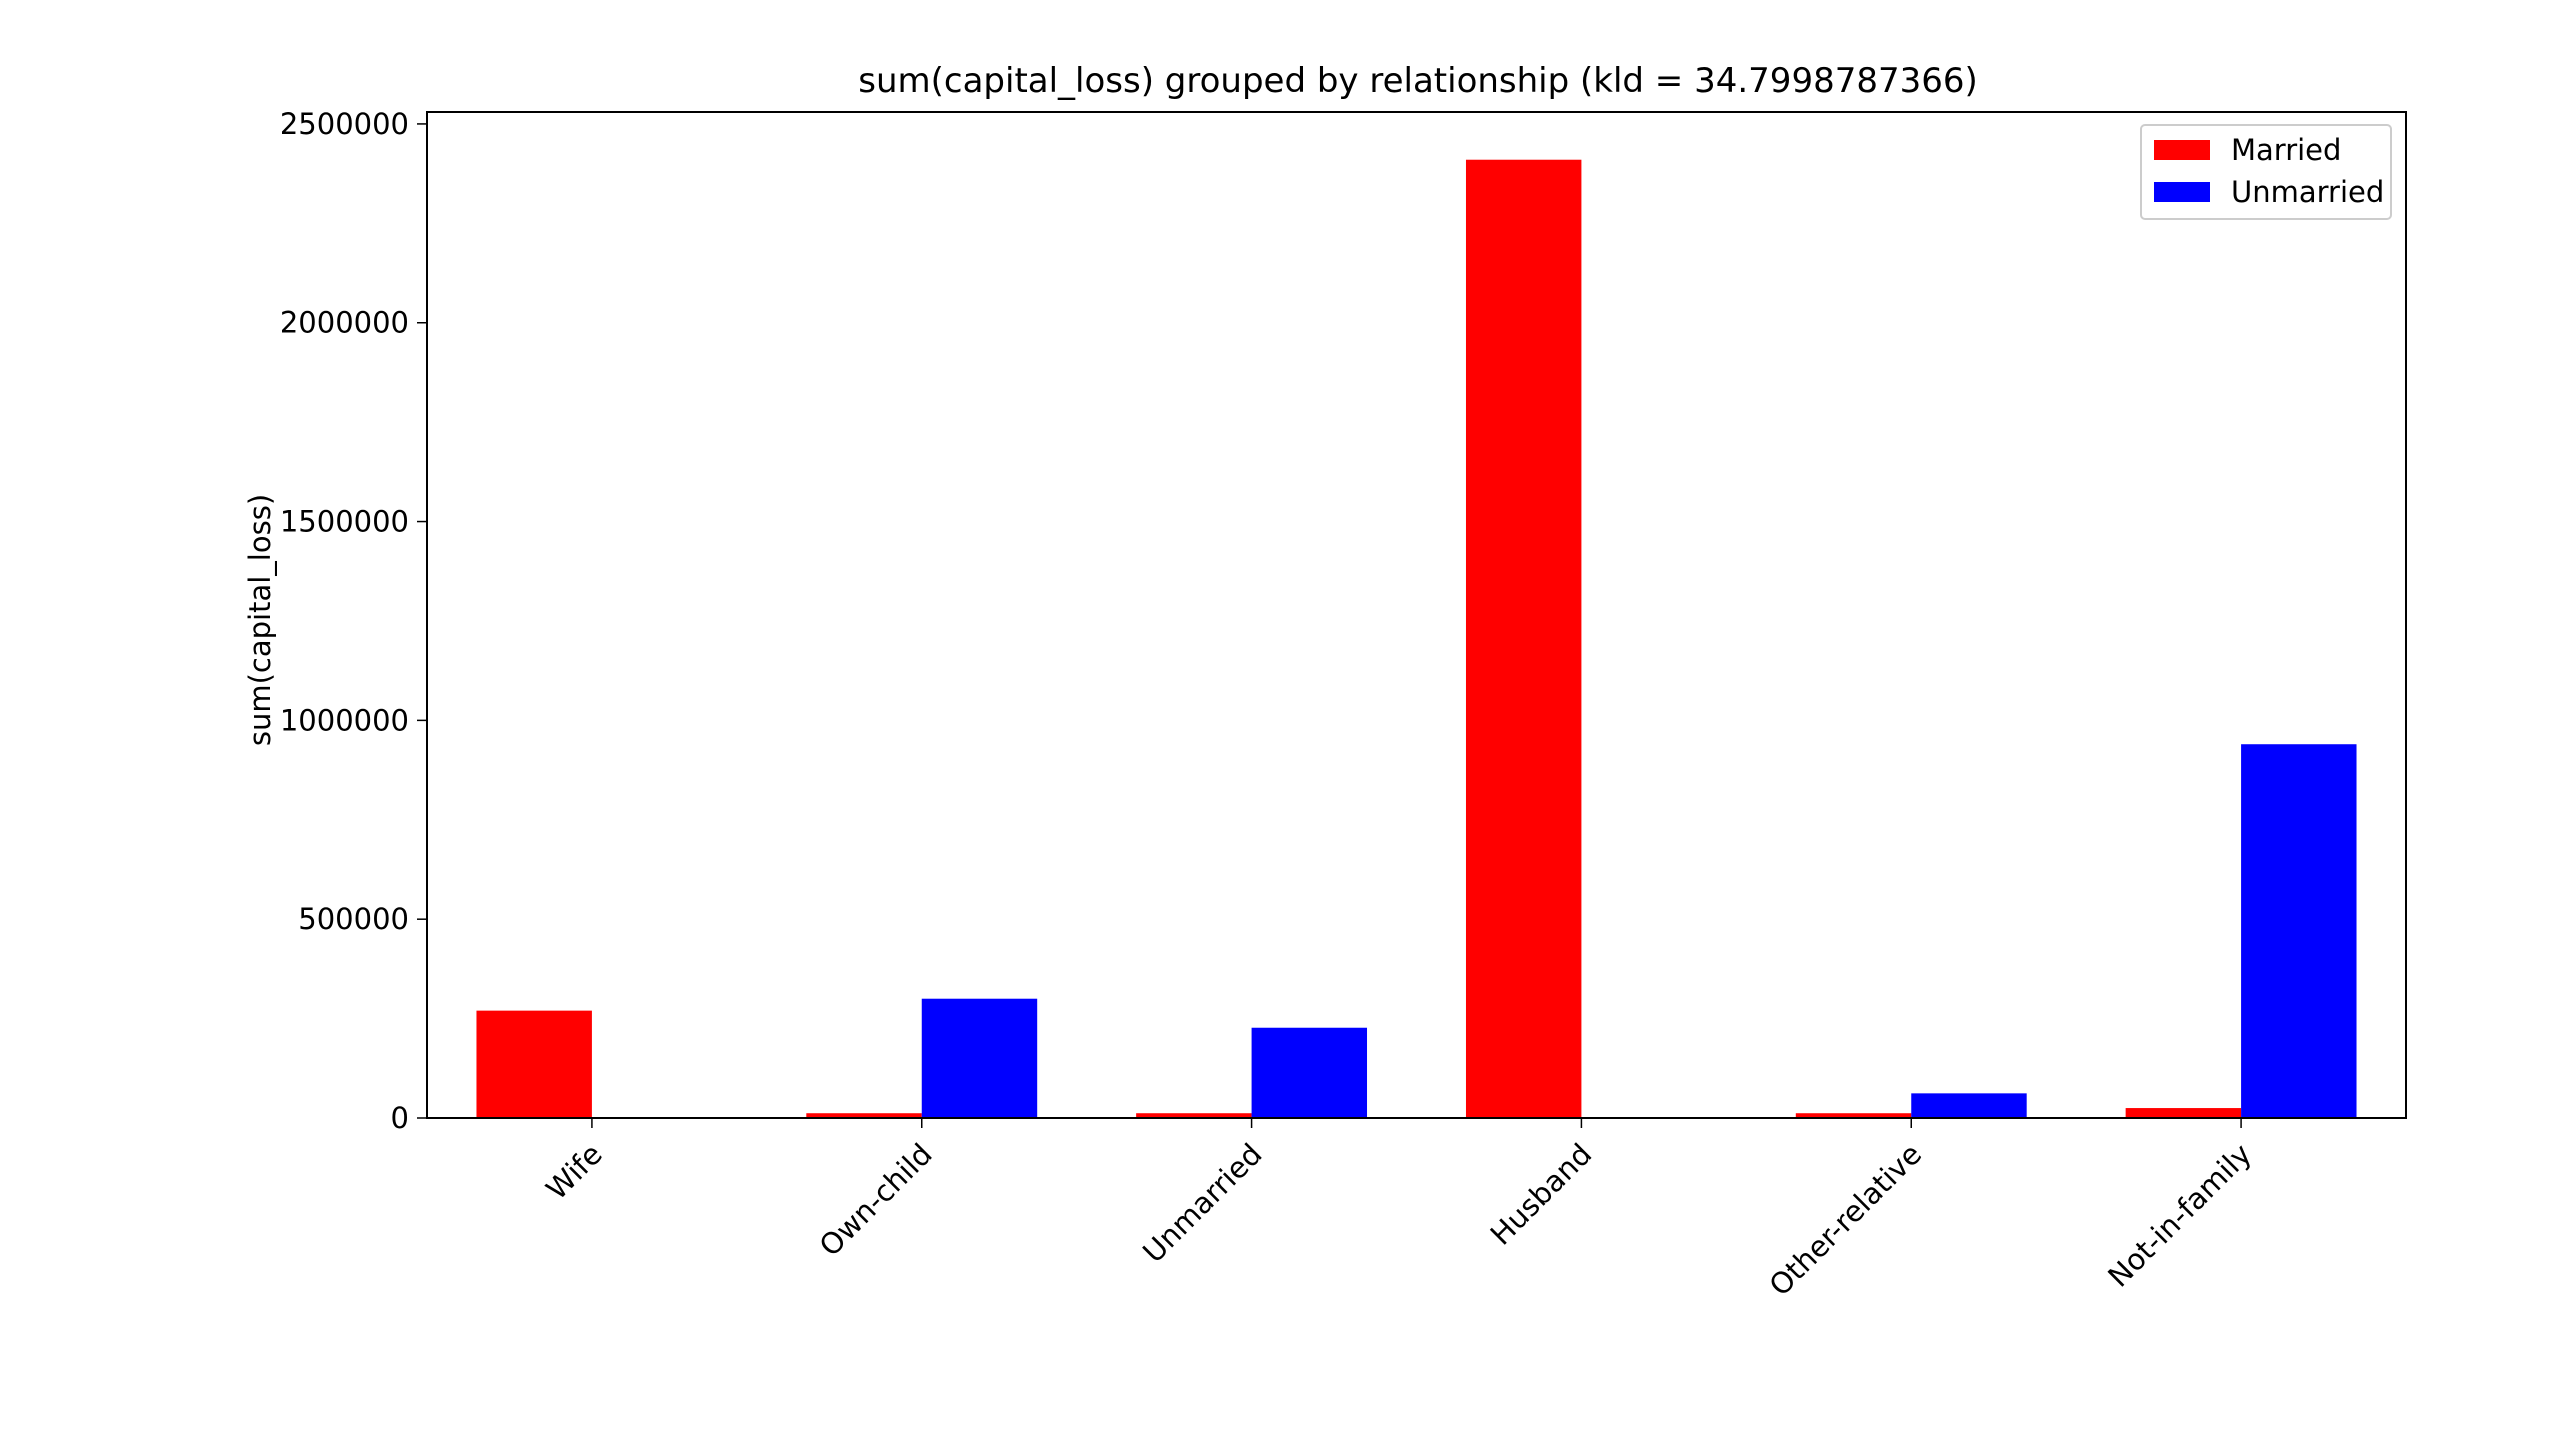 This screenshot has height=1435, width=2560. I want to click on bar-unmarried-other-relative, so click(1969, 1105).